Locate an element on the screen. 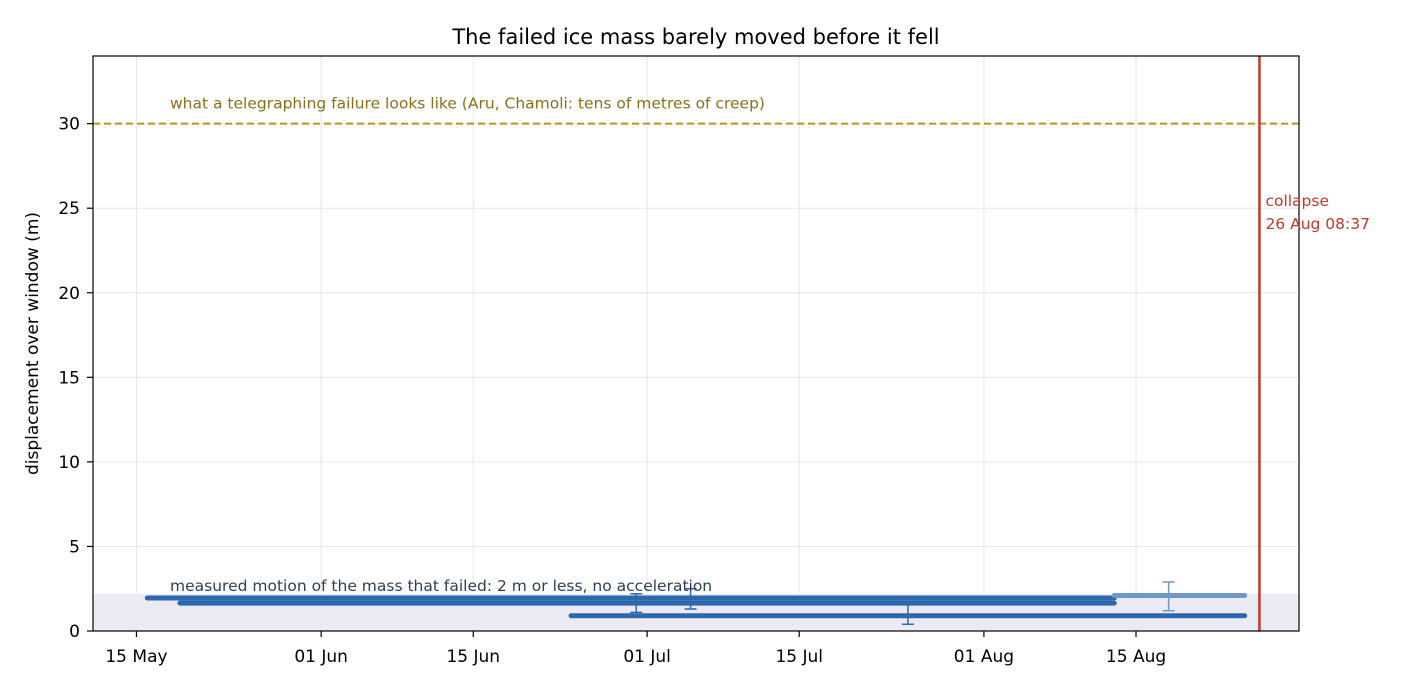 This screenshot has height=690, width=1425. x-tick-label: 15 Jul is located at coordinates (799, 657).